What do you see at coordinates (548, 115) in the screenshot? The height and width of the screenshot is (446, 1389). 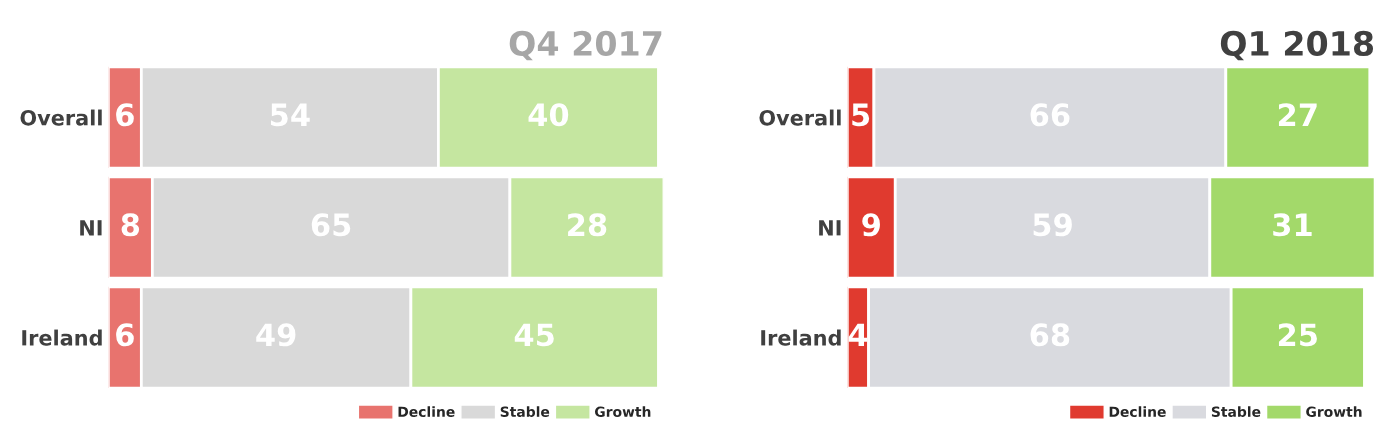 I see `data-label: 40` at bounding box center [548, 115].